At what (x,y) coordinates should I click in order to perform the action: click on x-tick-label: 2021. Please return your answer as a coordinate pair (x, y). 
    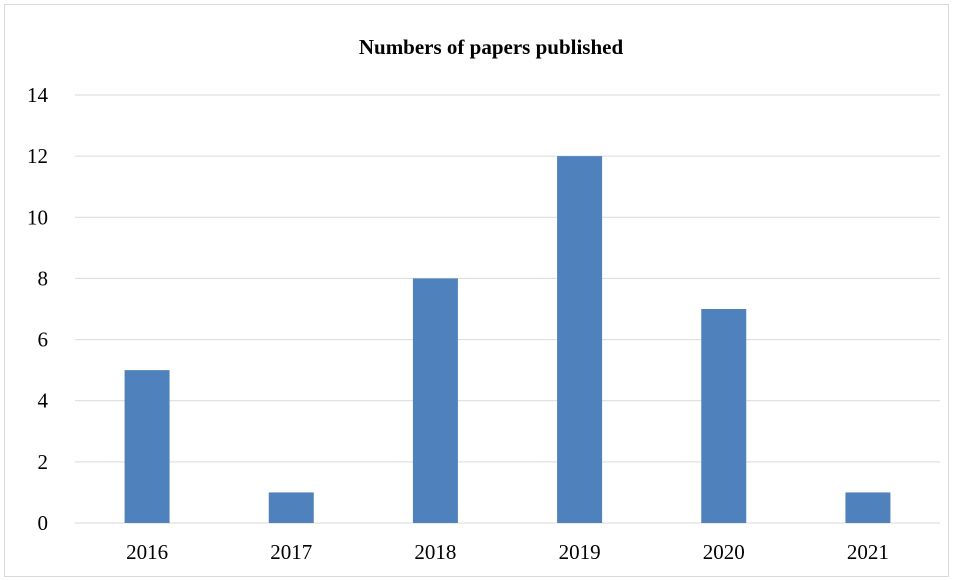
    Looking at the image, I should click on (868, 552).